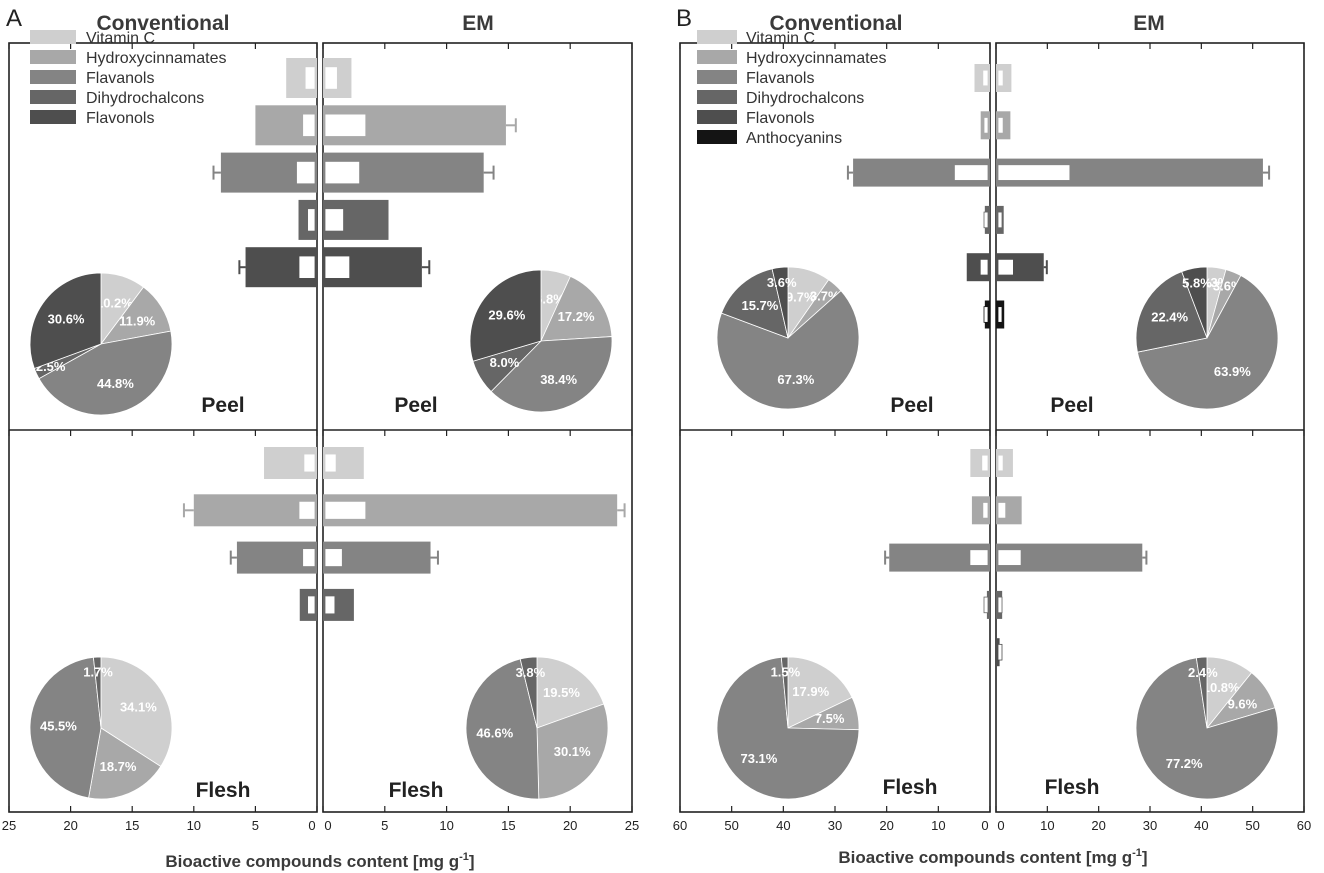 Image resolution: width=1324 pixels, height=873 pixels. I want to click on tick-label: 30, so click(1150, 825).